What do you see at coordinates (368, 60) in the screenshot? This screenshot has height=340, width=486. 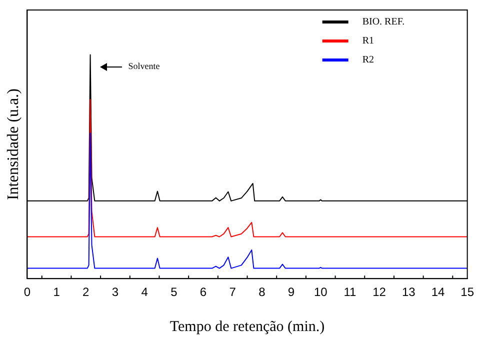 I see `legend-label: R2` at bounding box center [368, 60].